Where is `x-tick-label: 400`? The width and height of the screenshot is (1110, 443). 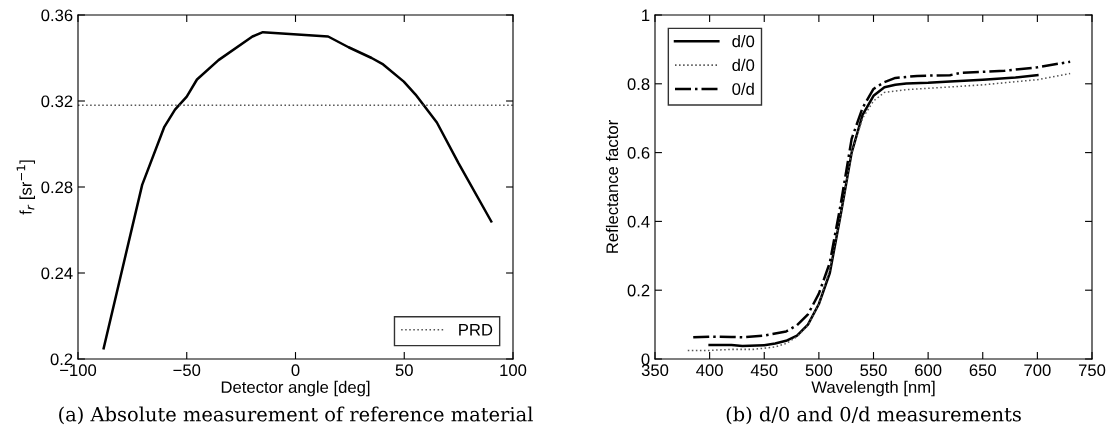 x-tick-label: 400 is located at coordinates (709, 370).